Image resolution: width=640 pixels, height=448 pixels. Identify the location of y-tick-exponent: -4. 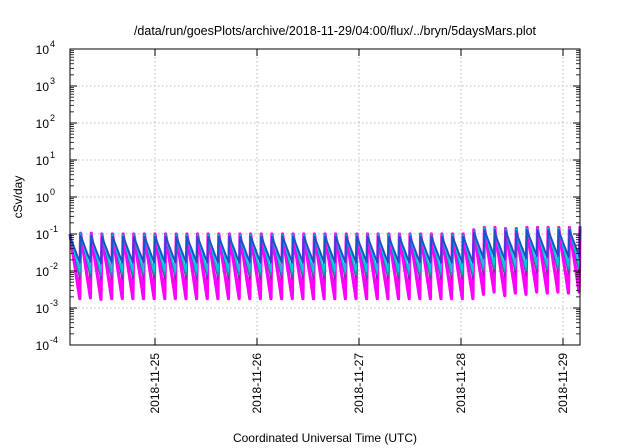
(54, 340).